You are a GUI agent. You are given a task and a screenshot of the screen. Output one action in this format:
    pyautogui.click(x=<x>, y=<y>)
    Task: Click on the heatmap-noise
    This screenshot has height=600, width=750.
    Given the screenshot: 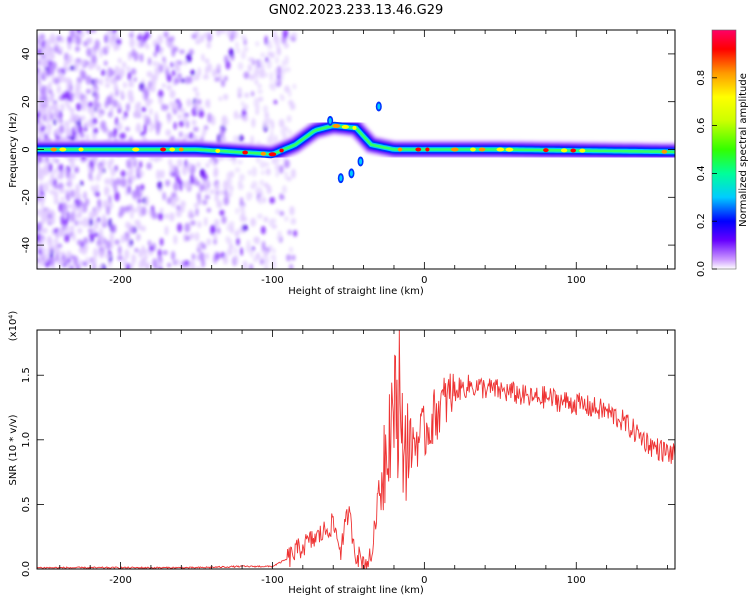 What is the action you would take?
    pyautogui.click(x=167, y=149)
    